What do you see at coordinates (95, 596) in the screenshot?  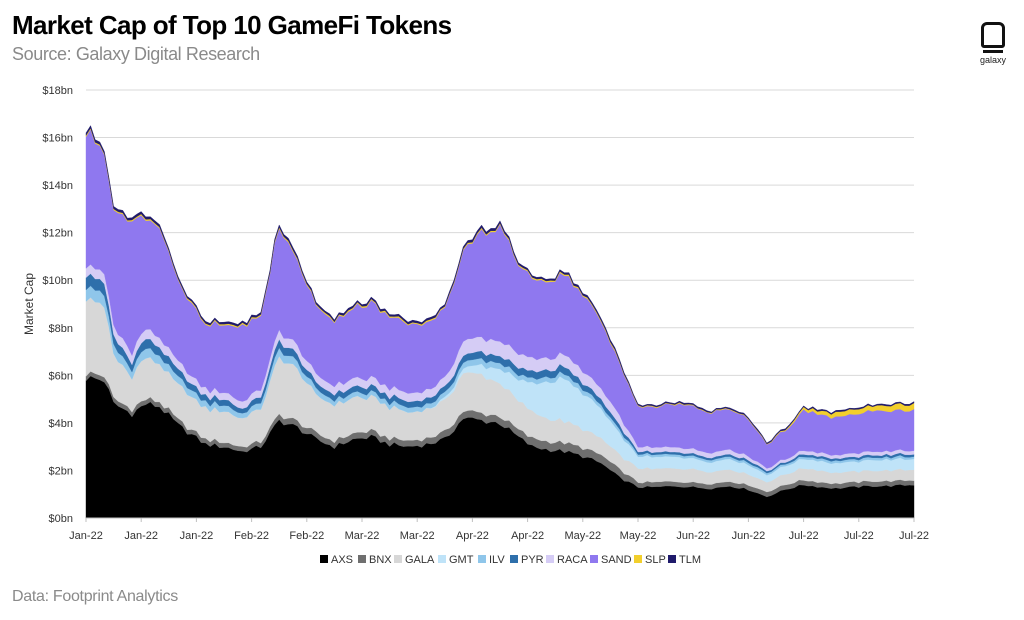 I see `data-source-footer: Data: Footprint Analytics` at bounding box center [95, 596].